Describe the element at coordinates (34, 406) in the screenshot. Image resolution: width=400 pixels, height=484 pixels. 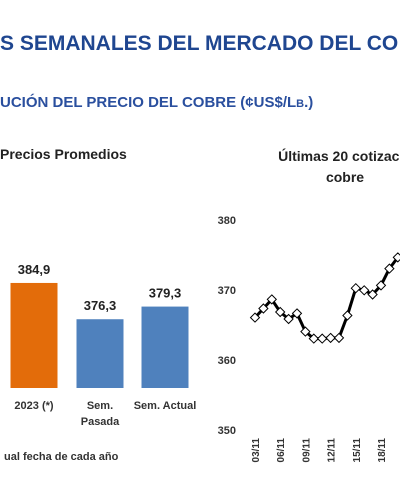
I see `x-tick-label: 2023 (*)` at that location.